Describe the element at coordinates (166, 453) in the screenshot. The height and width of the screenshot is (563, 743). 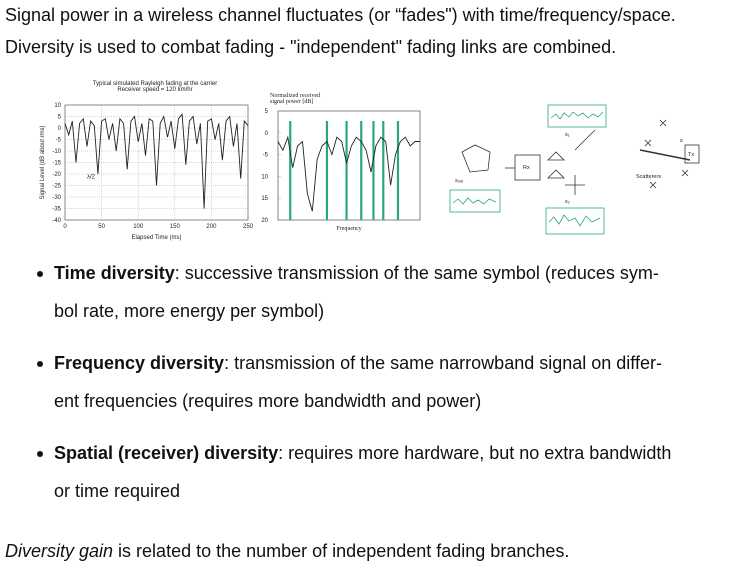
I see `term: Spatial (receiver) diversity` at that location.